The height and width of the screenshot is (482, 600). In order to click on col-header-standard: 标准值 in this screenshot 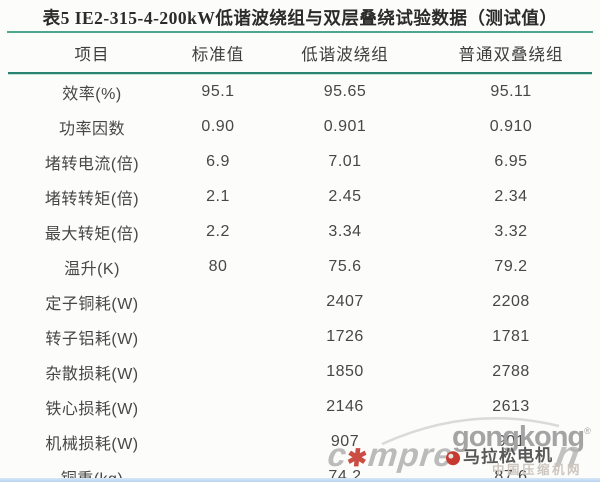, I will do `click(218, 54)`.